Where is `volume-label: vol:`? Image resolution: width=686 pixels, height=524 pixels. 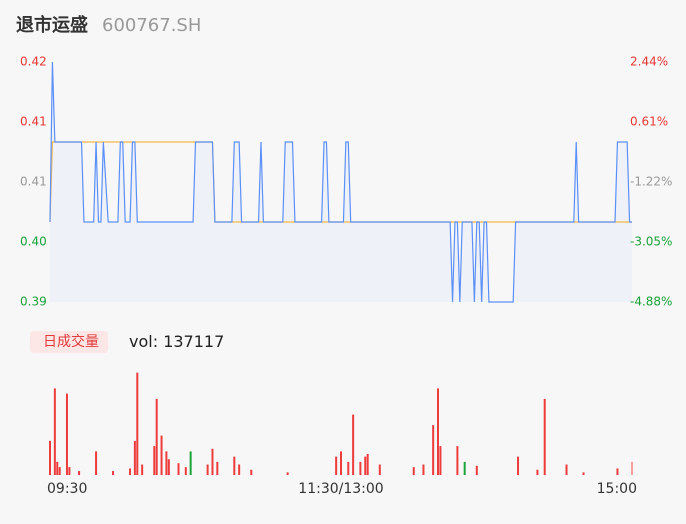 volume-label: vol: is located at coordinates (143, 341).